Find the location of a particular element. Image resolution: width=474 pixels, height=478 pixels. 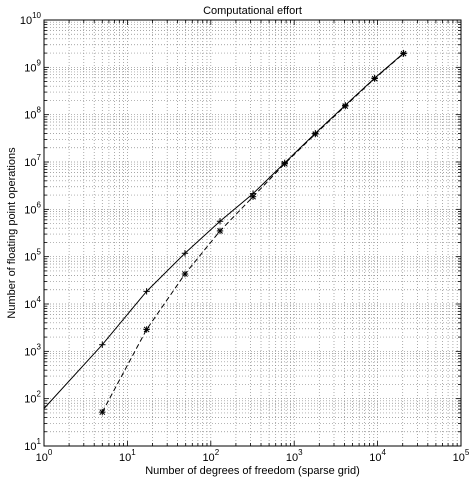

y-tick-label: 10⁵ is located at coordinates (32, 256).